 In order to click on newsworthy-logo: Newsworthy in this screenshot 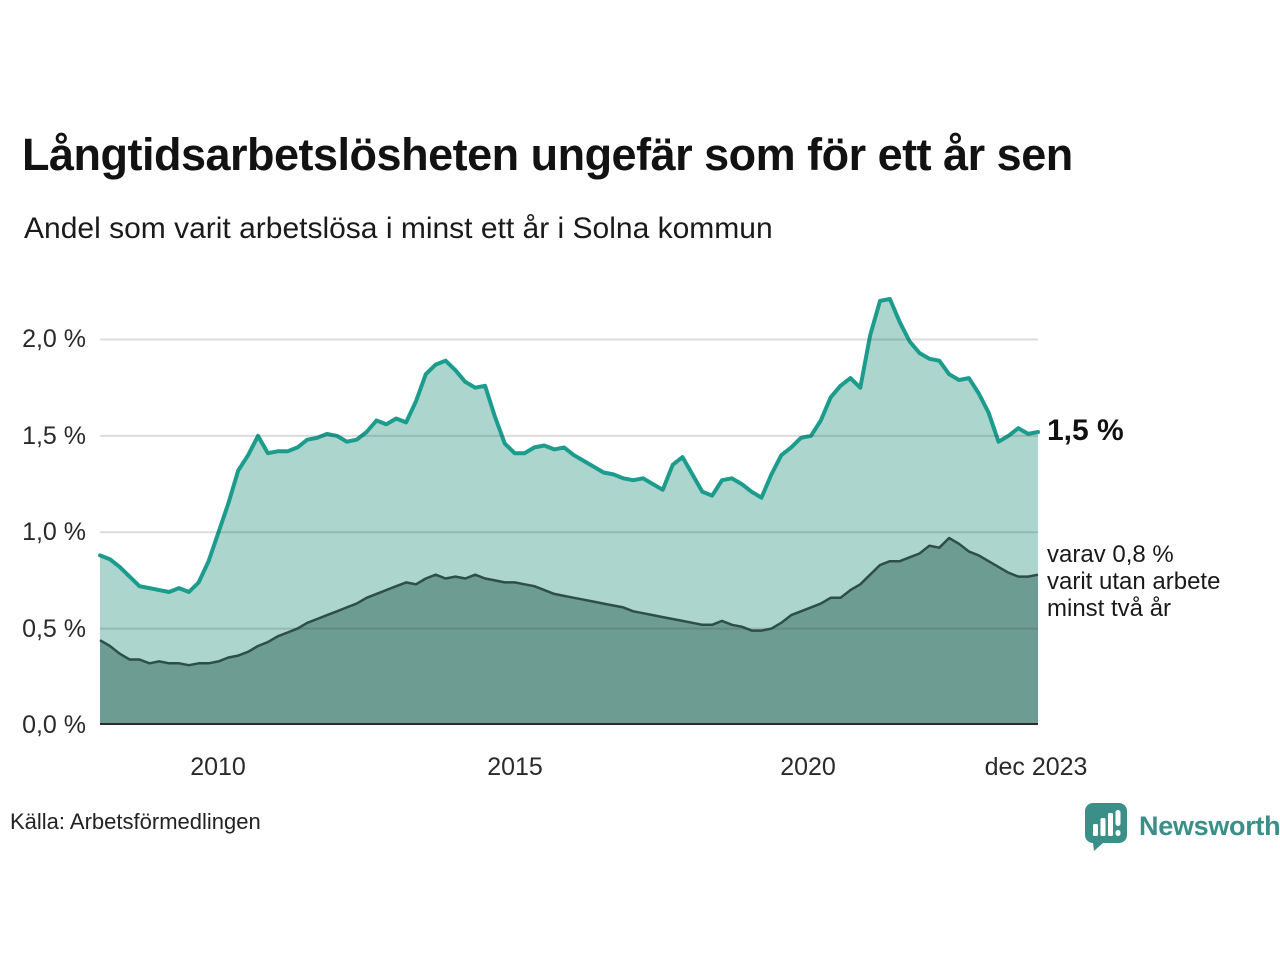, I will do `click(1181, 826)`.